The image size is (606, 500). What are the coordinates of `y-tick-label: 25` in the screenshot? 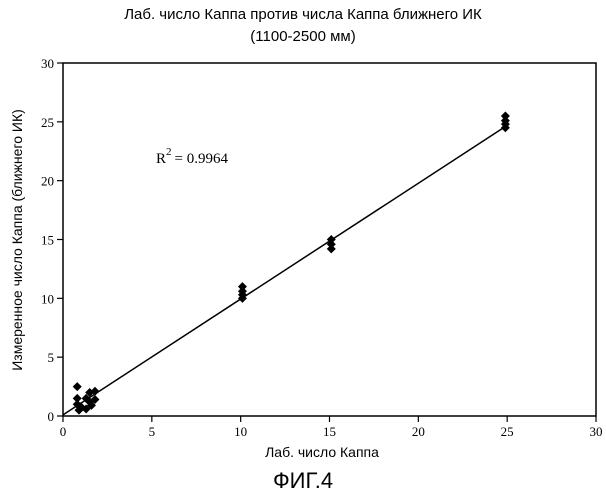 It's located at (47, 122).